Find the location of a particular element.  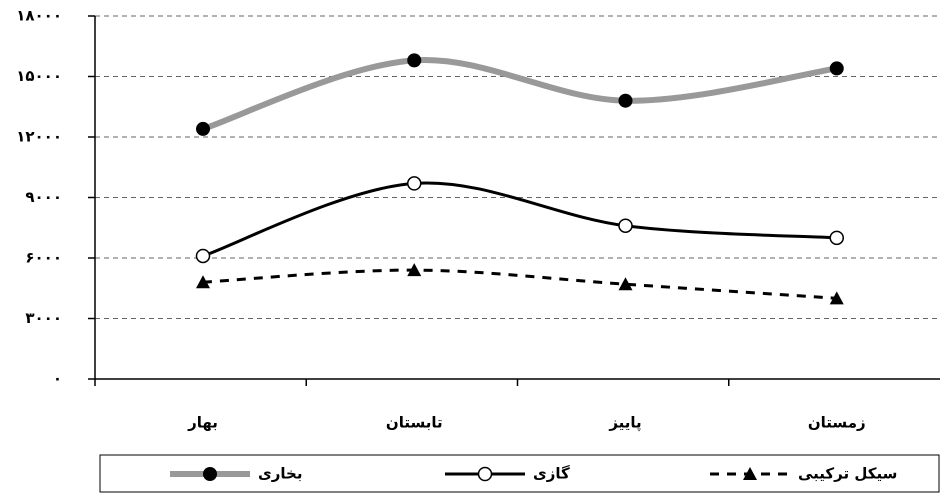

x-tick-label: بهار is located at coordinates (202, 423).